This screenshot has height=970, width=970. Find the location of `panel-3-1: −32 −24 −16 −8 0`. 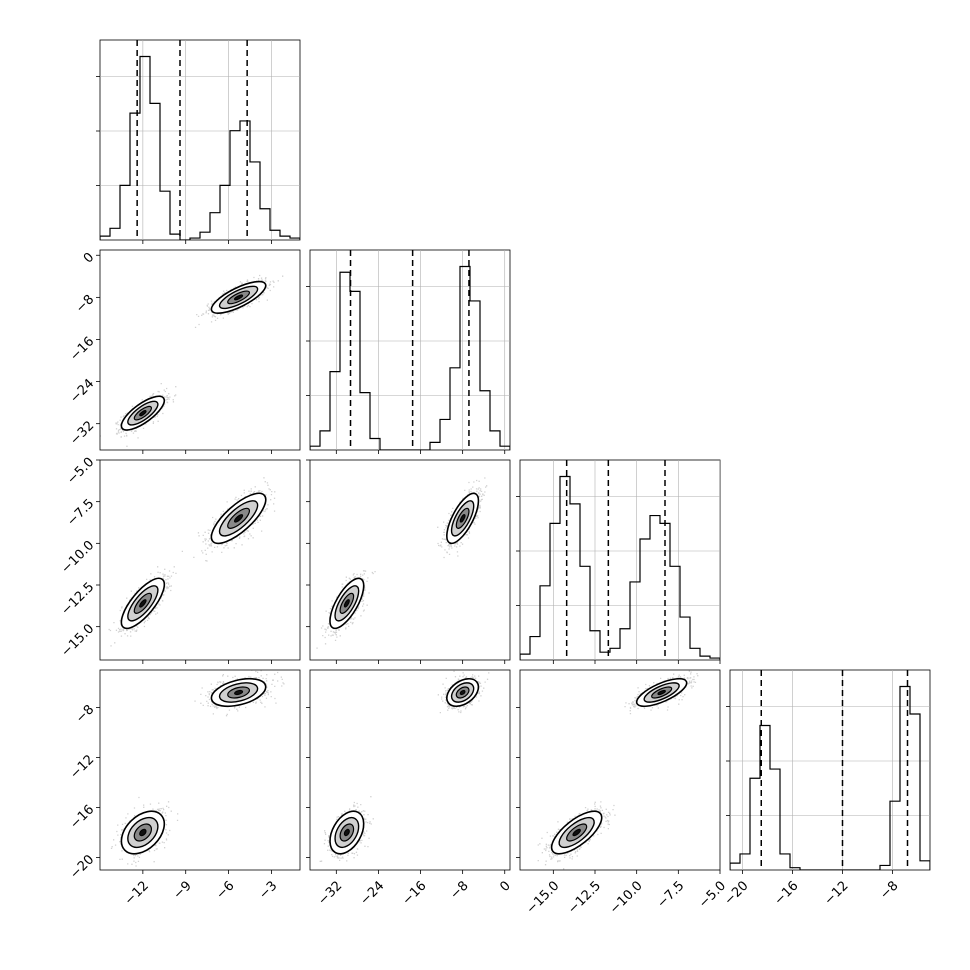

panel-3-1: −32 −24 −16 −8 0 is located at coordinates (410, 788).